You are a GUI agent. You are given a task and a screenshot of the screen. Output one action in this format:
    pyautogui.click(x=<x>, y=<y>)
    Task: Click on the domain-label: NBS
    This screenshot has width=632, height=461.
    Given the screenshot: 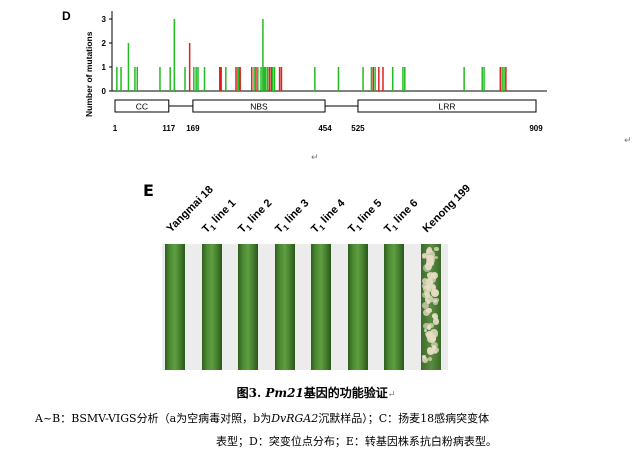 What is the action you would take?
    pyautogui.click(x=259, y=107)
    